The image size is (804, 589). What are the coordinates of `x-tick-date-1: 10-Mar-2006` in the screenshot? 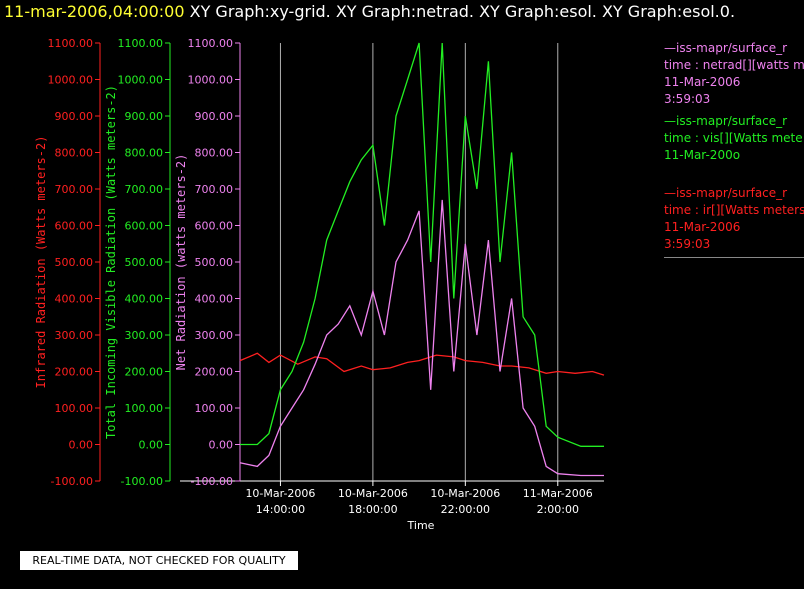 It's located at (373, 493).